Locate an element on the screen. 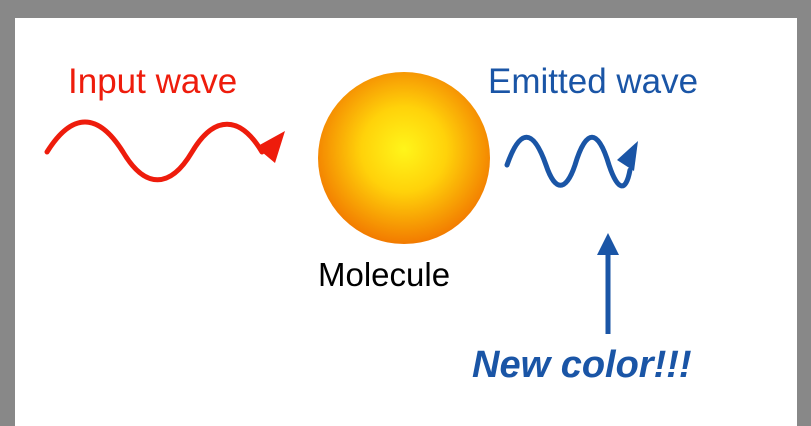  emitted-wave-icon is located at coordinates (571, 161).